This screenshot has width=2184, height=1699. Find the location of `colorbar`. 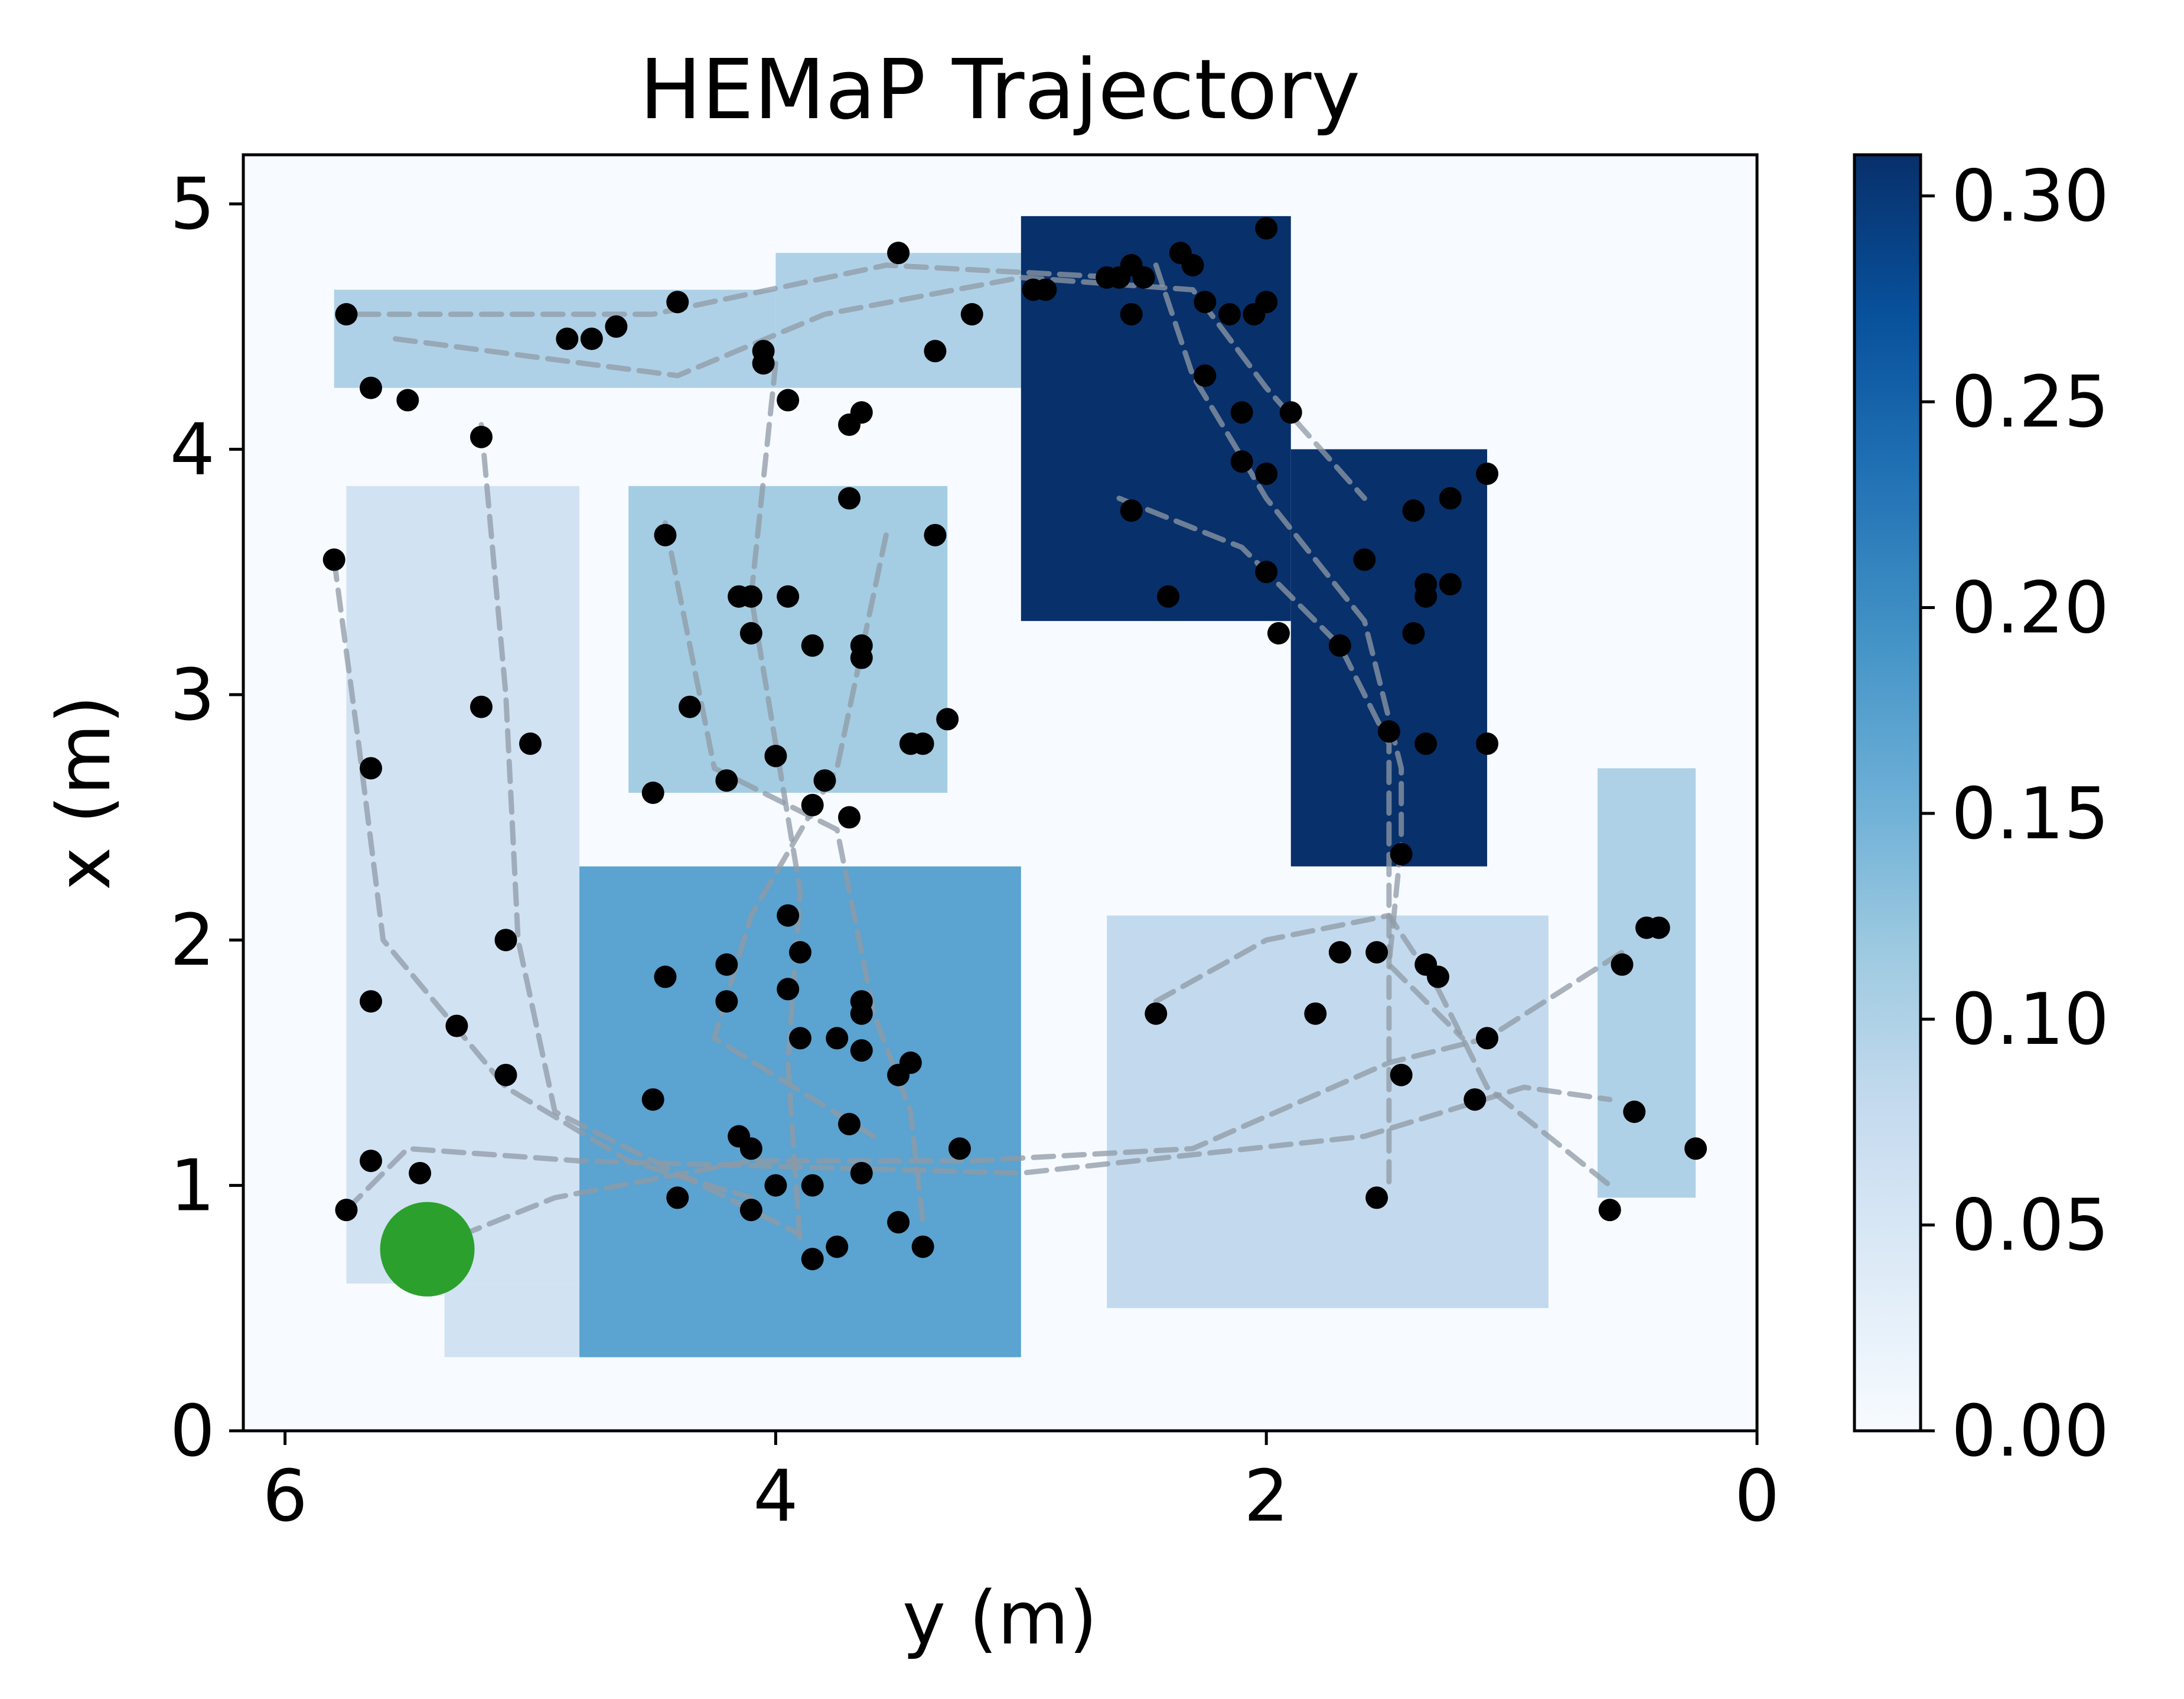

colorbar is located at coordinates (1887, 793).